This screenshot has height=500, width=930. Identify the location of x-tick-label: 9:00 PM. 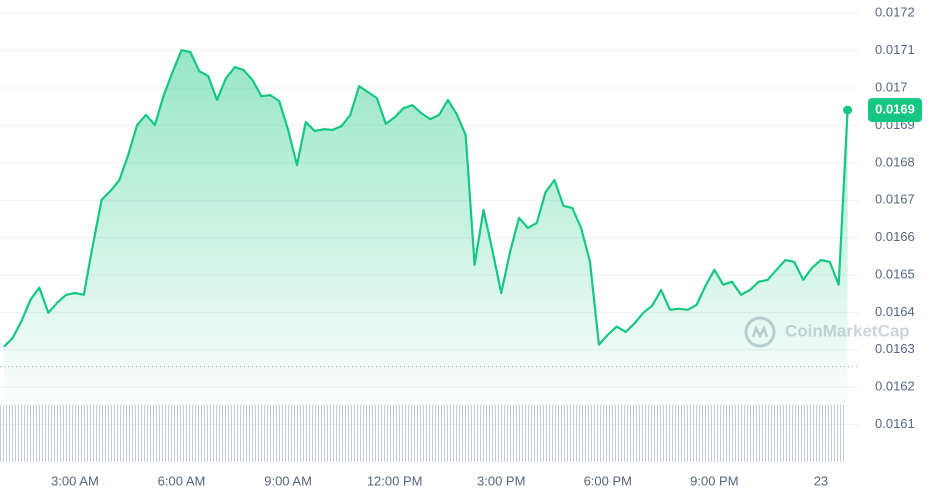
(714, 480).